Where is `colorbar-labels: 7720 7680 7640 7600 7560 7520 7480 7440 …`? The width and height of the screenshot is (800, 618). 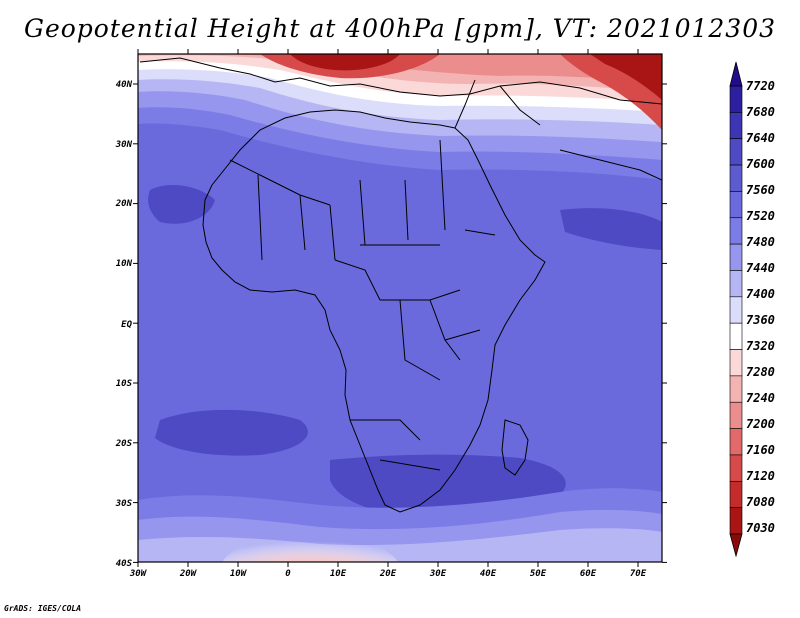 colorbar-labels: 7720 7680 7640 7600 7560 7520 7480 7440 … is located at coordinates (760, 307).